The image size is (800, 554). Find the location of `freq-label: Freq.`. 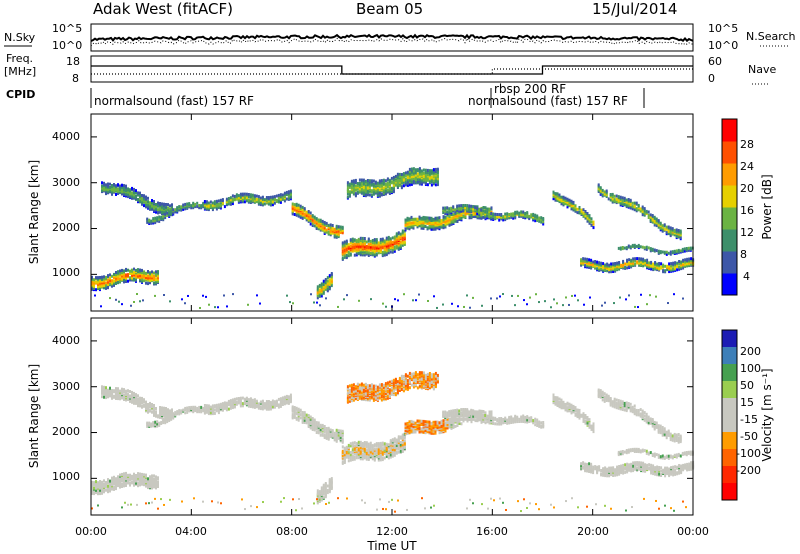

freq-label: Freq. is located at coordinates (19, 58).